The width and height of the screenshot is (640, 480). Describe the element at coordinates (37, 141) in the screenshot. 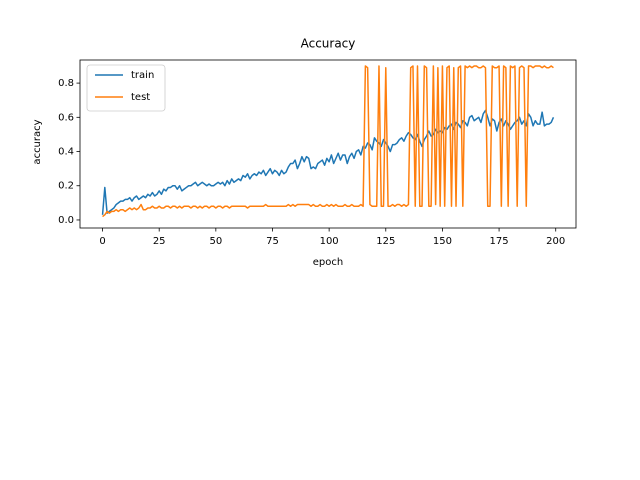

I see `y-axis-label: accuracy` at that location.